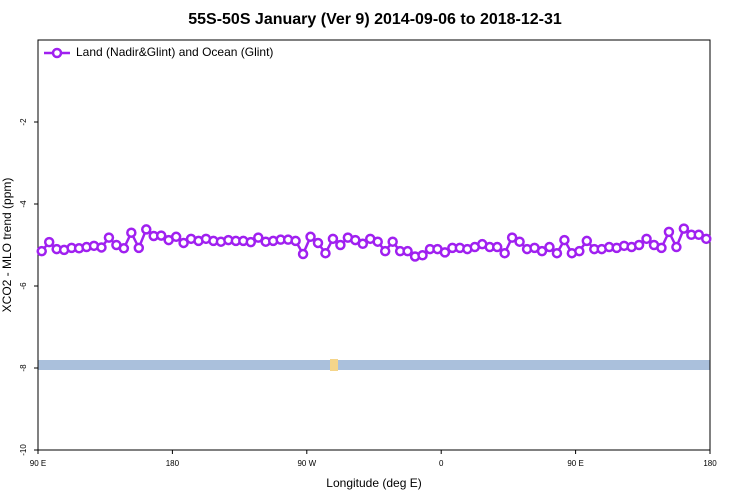  I want to click on y-tick-label: -4, so click(23, 204).